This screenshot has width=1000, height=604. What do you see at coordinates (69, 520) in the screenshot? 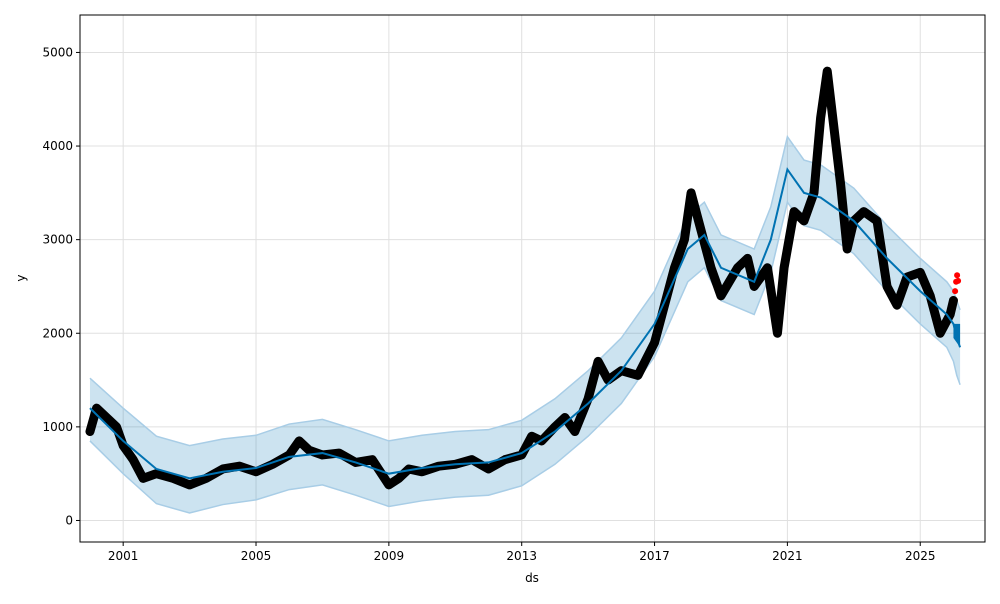
I see `y-tick-label: 0` at bounding box center [69, 520].